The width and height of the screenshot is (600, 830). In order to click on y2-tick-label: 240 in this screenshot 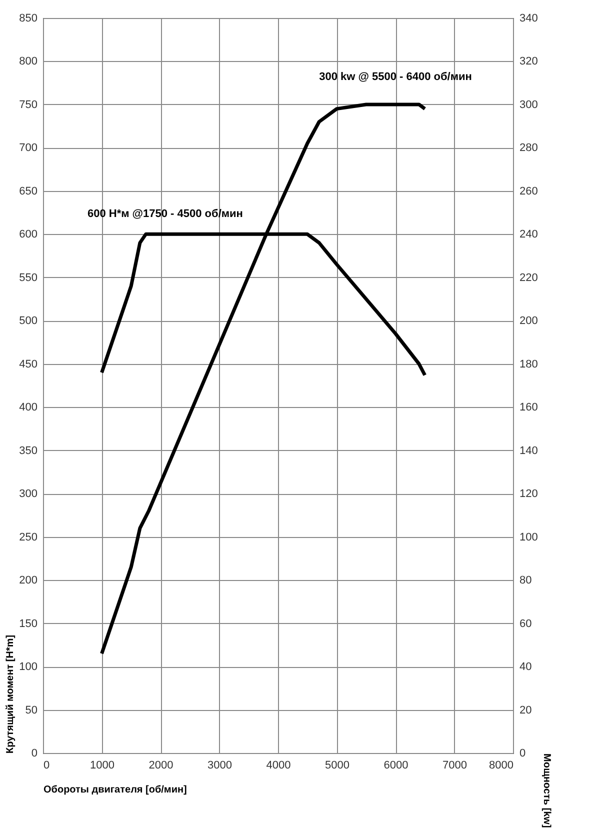, I will do `click(529, 234)`.